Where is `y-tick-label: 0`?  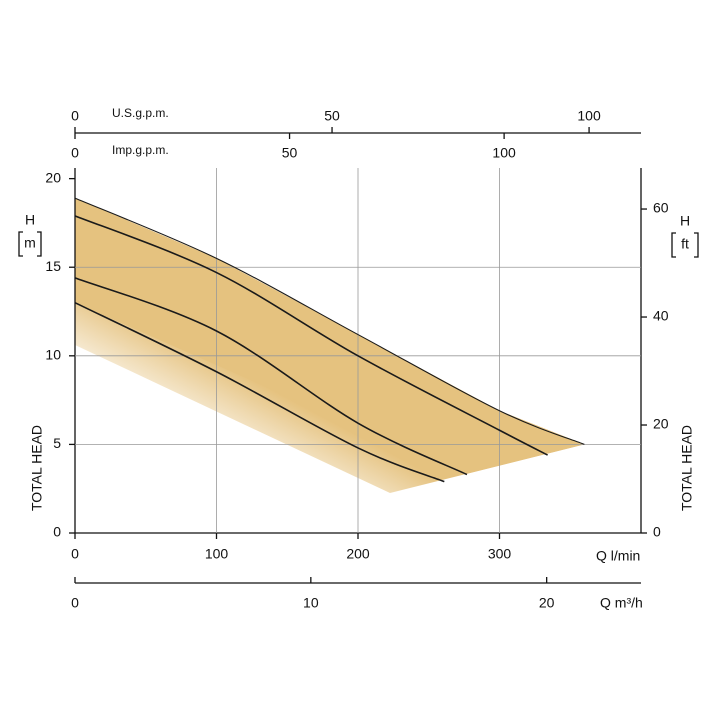
y-tick-label: 0 is located at coordinates (57, 532).